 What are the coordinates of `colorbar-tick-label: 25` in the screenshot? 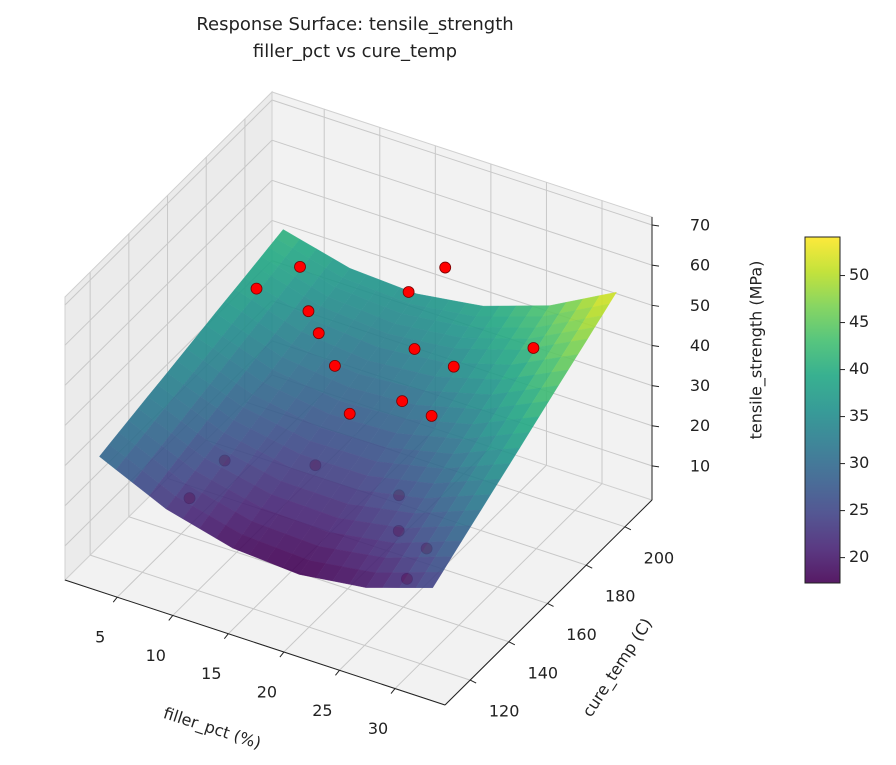 It's located at (859, 509).